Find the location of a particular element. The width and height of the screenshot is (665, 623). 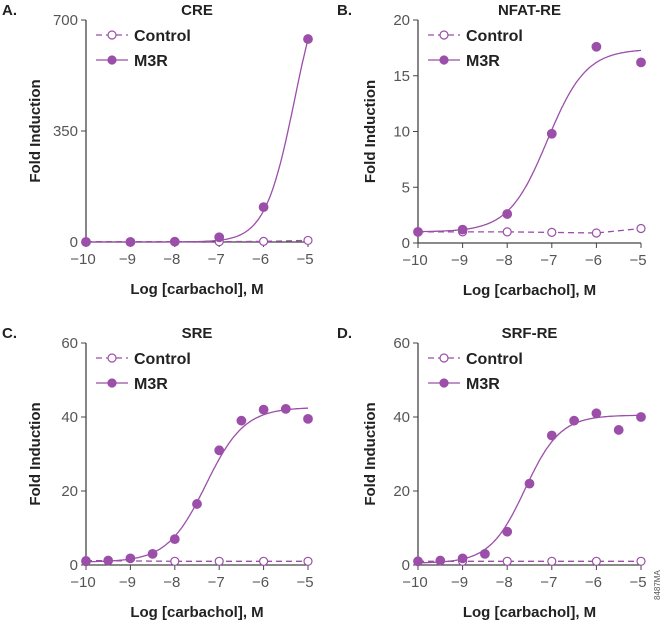

chart-title: SRF-RE is located at coordinates (530, 333).